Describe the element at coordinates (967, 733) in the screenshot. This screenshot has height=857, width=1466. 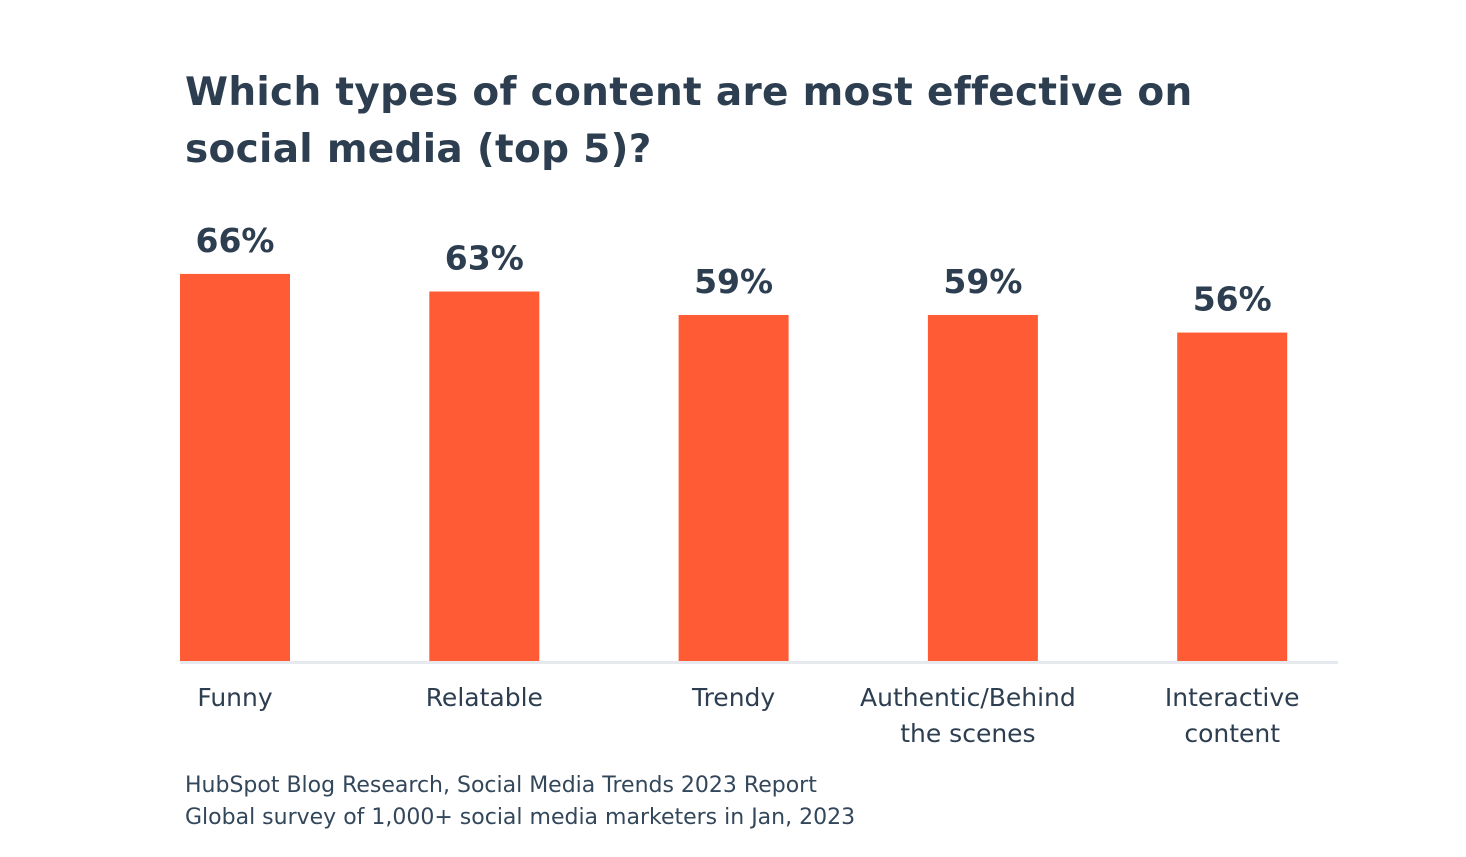
I see `category-label-line: the scenes` at that location.